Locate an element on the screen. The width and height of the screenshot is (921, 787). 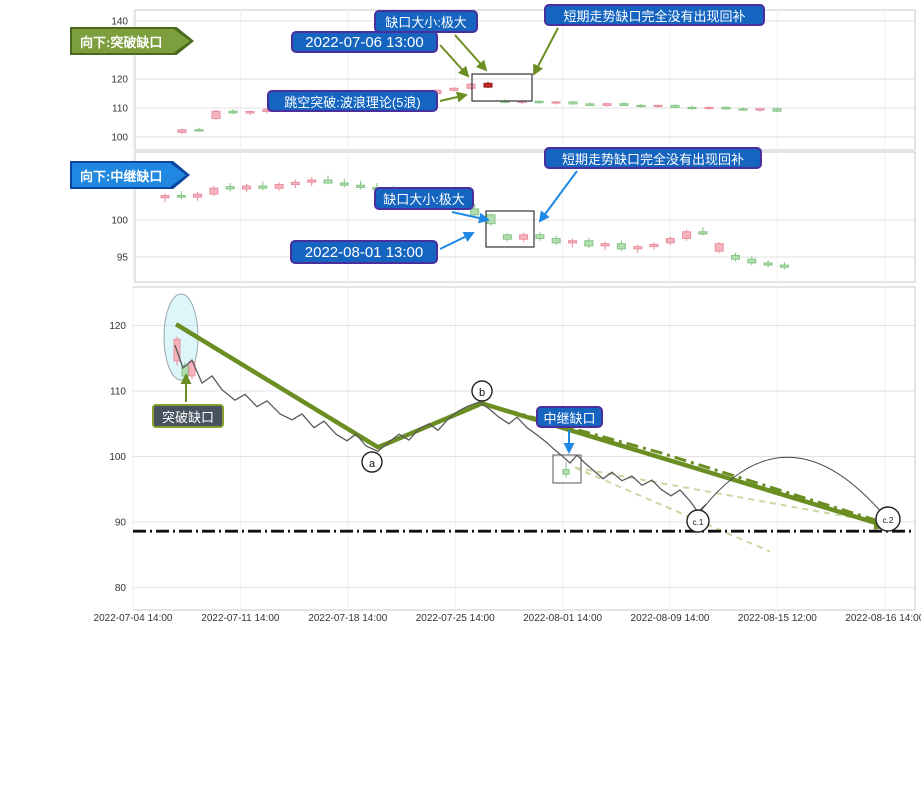
point-label: c.1 is located at coordinates (698, 522).